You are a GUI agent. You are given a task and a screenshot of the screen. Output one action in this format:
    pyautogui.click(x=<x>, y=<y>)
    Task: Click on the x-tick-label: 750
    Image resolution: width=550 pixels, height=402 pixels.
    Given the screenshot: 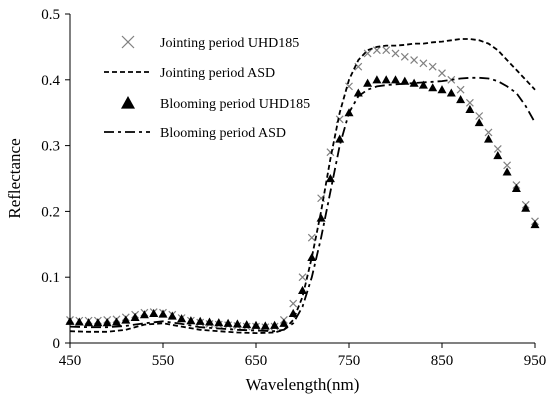 What is the action you would take?
    pyautogui.click(x=349, y=361)
    